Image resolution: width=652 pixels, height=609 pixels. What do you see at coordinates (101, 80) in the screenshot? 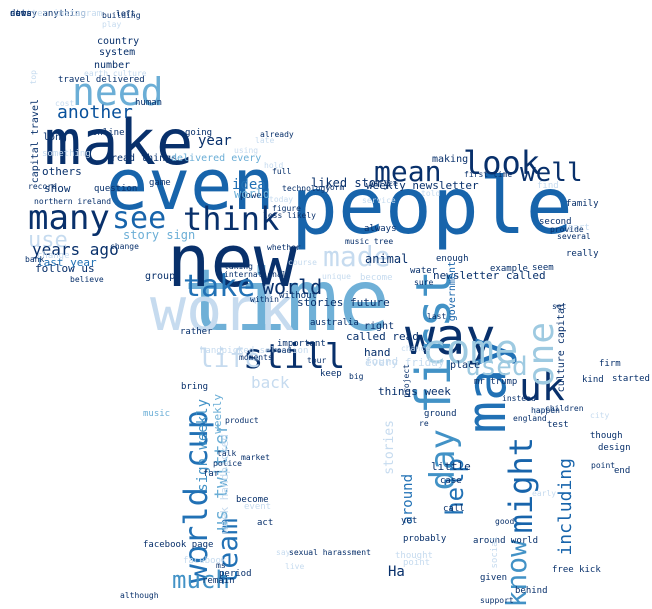
I see `cloud-word: travel delivered` at bounding box center [101, 80].